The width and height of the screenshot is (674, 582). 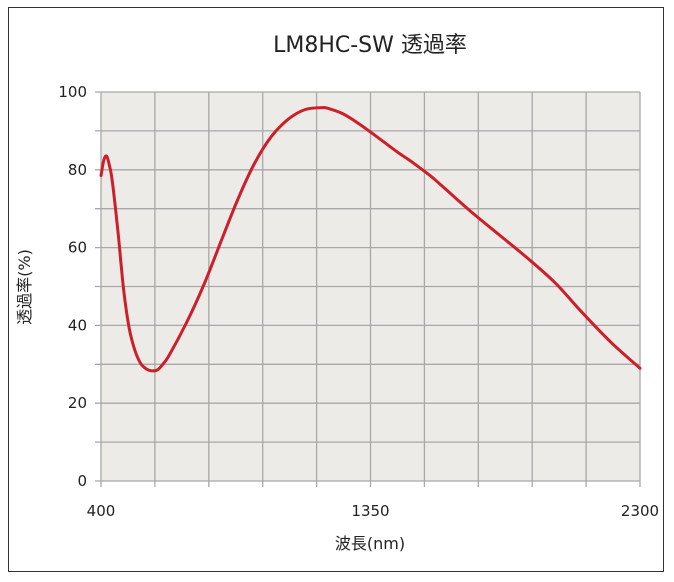 What do you see at coordinates (101, 511) in the screenshot?
I see `x-tick-label: 400` at bounding box center [101, 511].